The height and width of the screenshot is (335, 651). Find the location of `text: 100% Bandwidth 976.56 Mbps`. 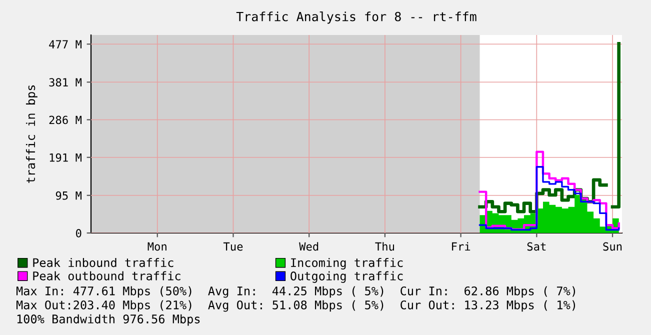

text: 100% Bandwidth 976.56 Mbps is located at coordinates (108, 320).